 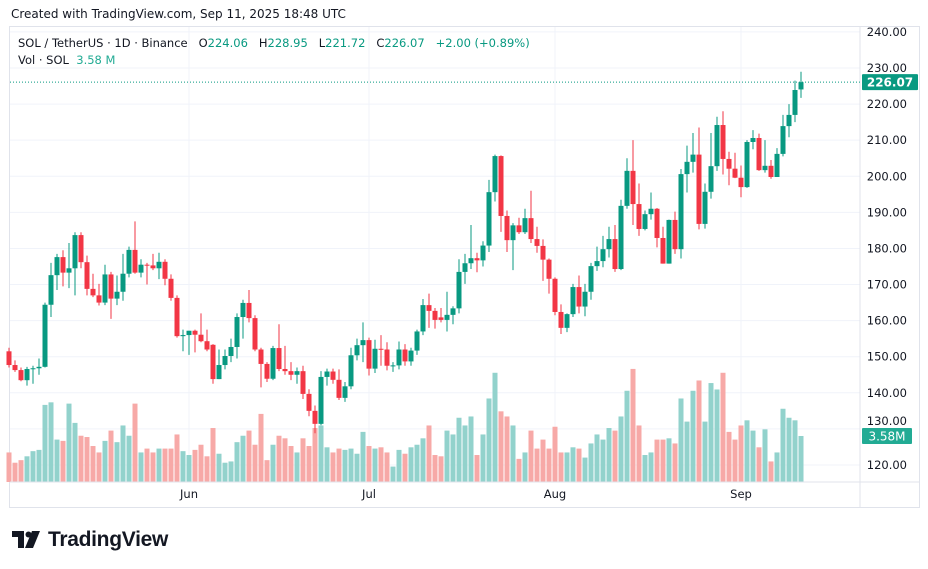 I want to click on volume-label: Vol · SOL, so click(x=43, y=60).